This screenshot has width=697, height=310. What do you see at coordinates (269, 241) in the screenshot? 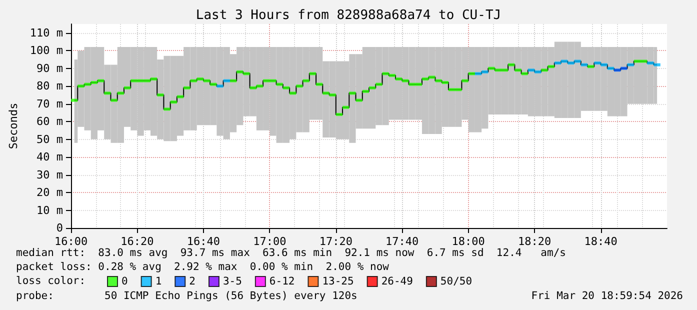
I see `x-tick-label: 17:00` at bounding box center [269, 241].